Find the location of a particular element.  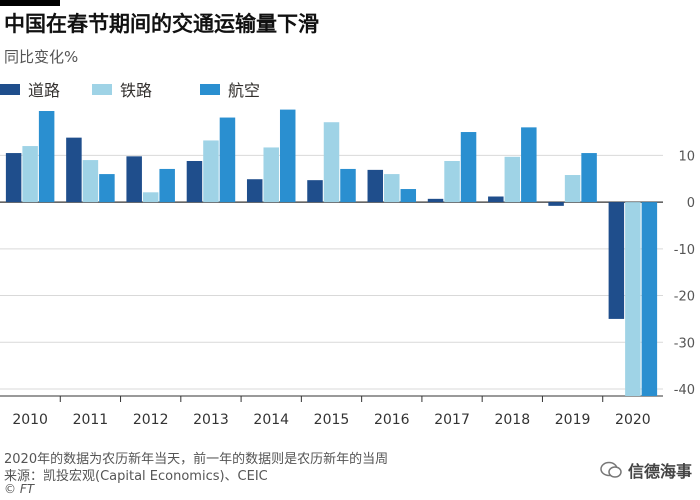

legend-item-road: 道路 is located at coordinates (30, 89).